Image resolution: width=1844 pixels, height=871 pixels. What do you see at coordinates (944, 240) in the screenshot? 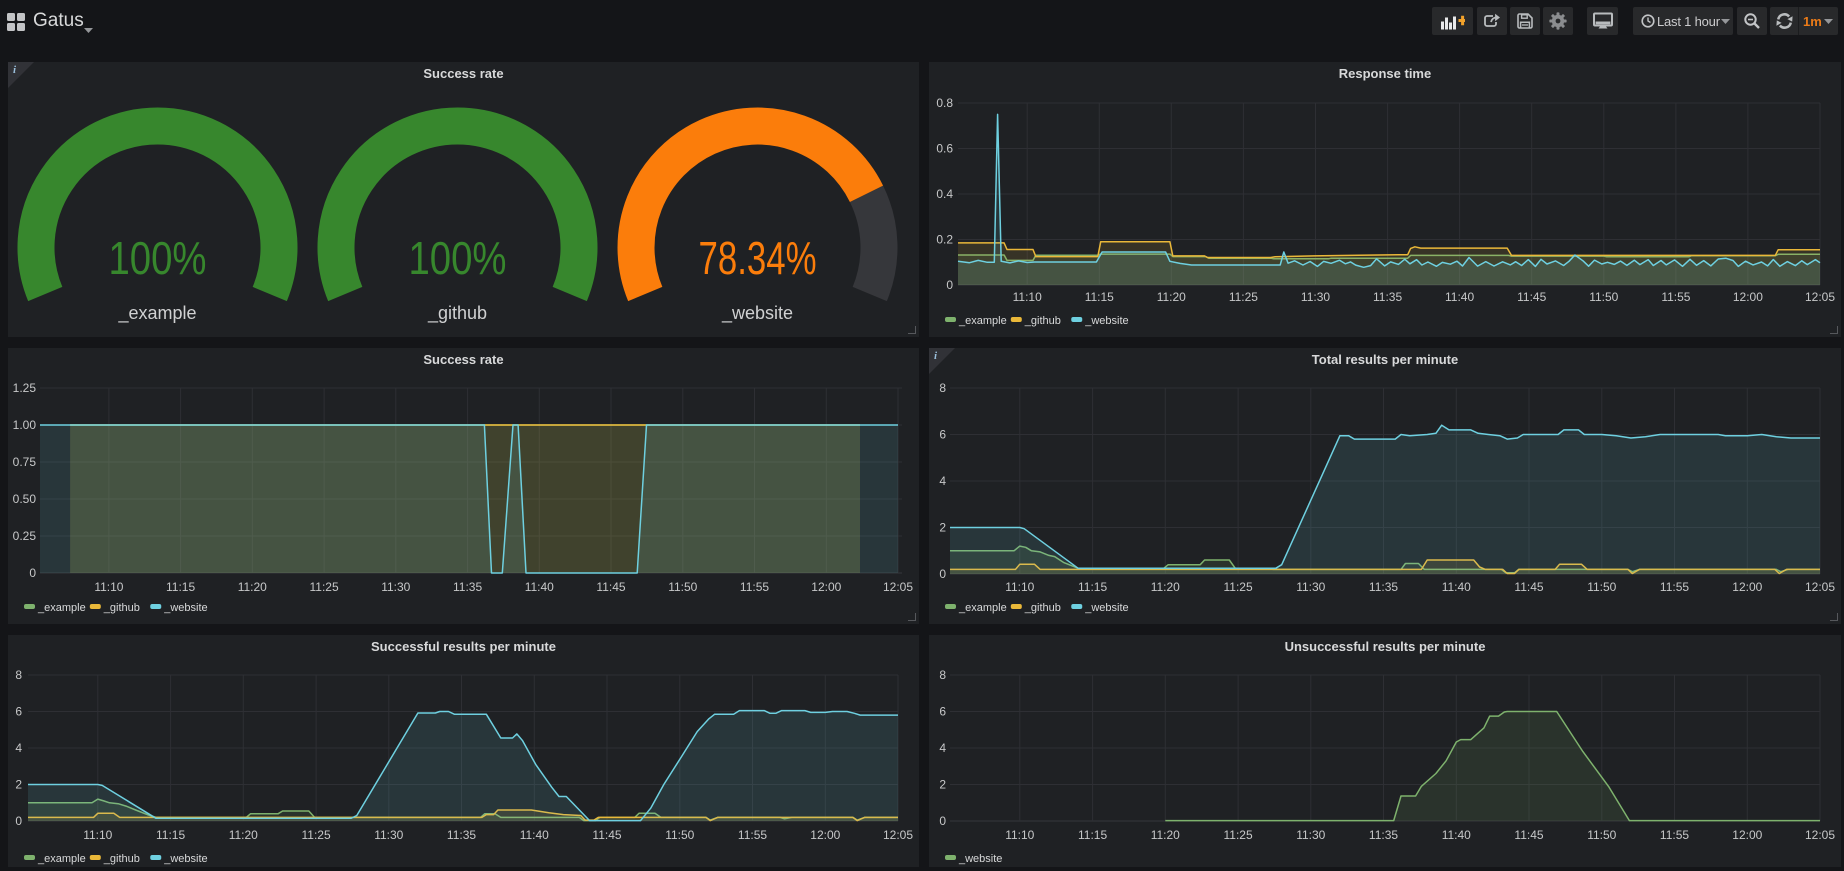
I see `svg-text: 0.2` at bounding box center [944, 240].